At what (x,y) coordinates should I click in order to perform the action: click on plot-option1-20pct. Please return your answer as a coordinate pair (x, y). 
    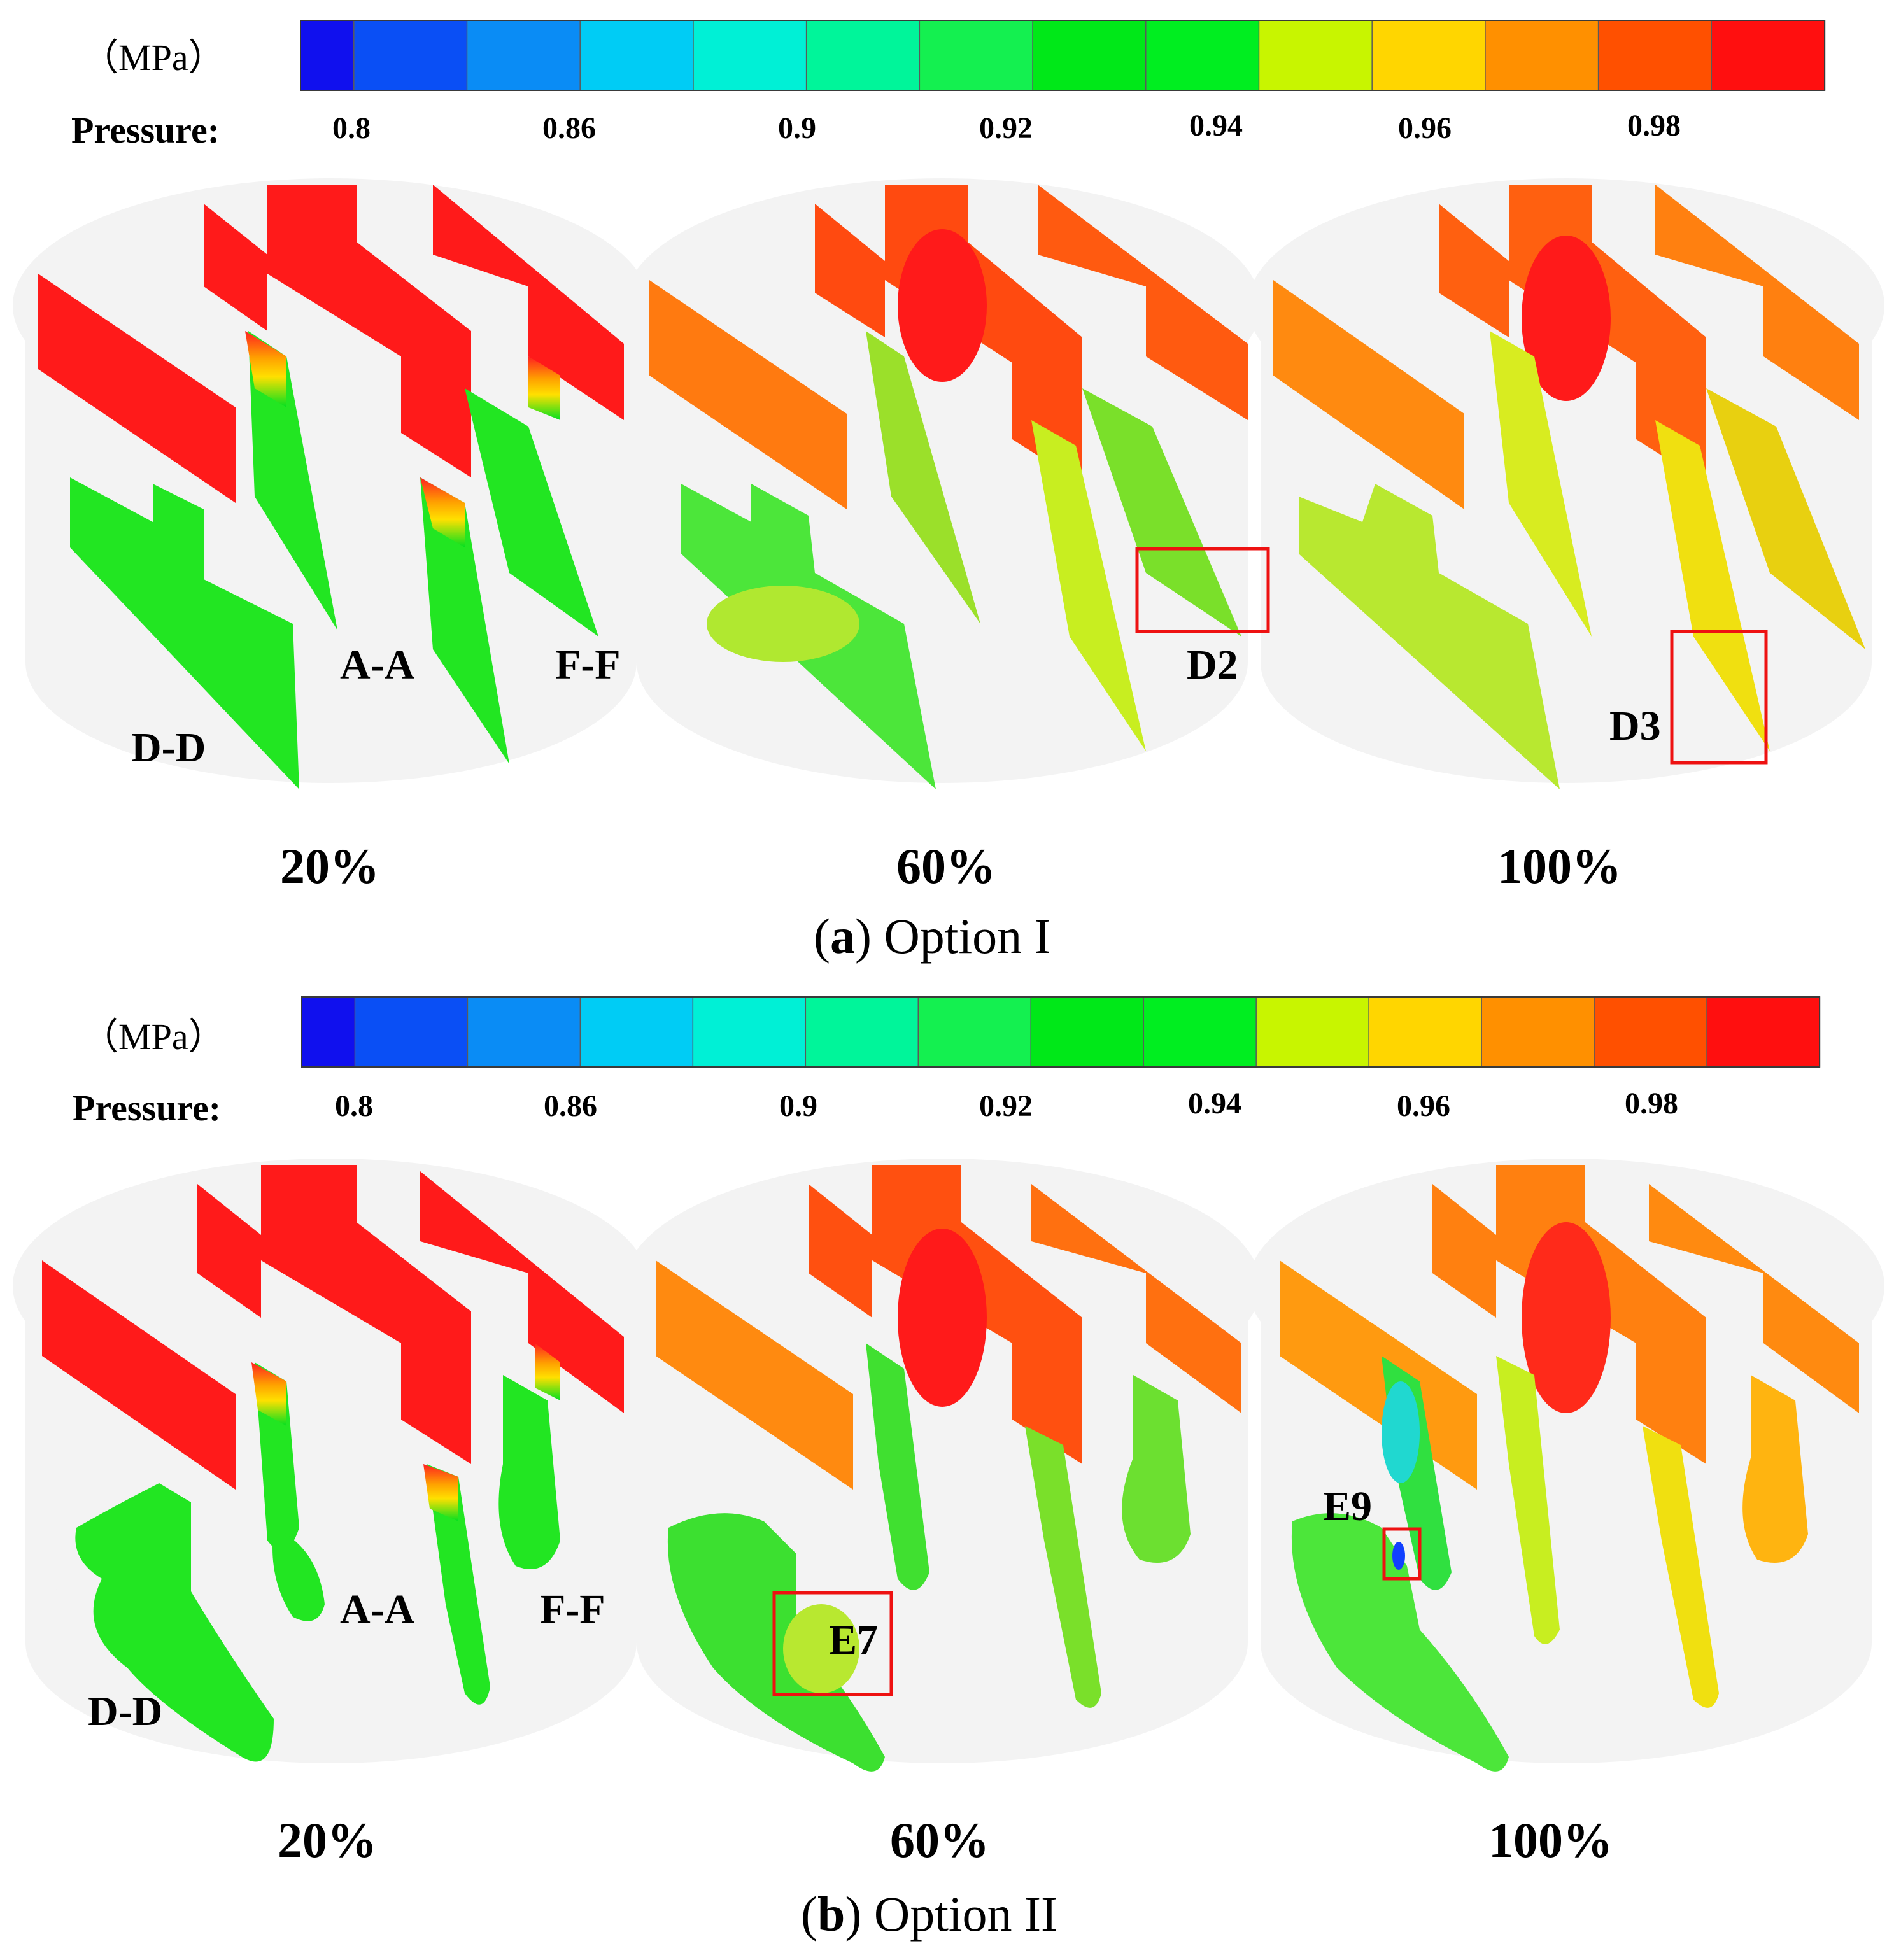
    Looking at the image, I should click on (331, 487).